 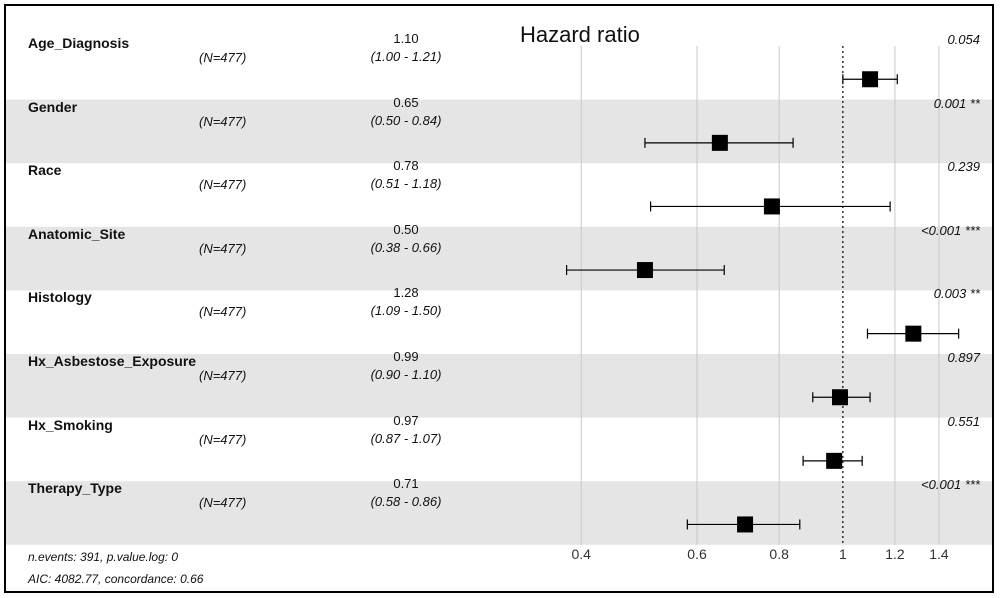 I want to click on variable-name-7: Therapy_Type, so click(x=75, y=488).